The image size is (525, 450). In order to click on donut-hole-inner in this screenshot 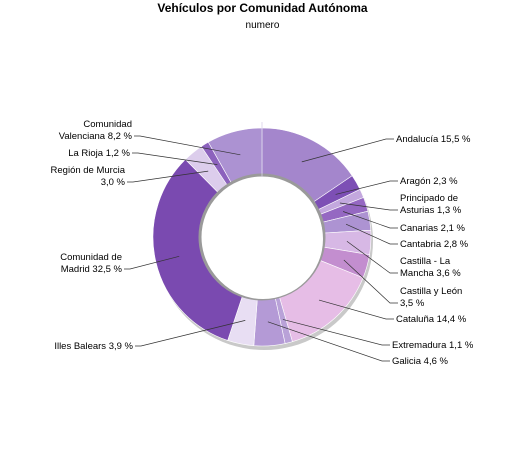, I will do `click(263, 239)`.